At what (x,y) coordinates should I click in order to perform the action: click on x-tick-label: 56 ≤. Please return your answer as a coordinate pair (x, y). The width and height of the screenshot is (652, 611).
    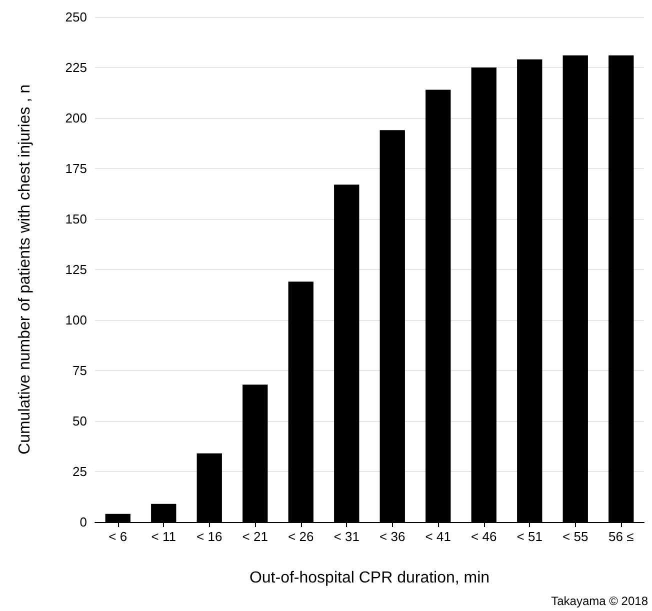
    Looking at the image, I should click on (621, 536).